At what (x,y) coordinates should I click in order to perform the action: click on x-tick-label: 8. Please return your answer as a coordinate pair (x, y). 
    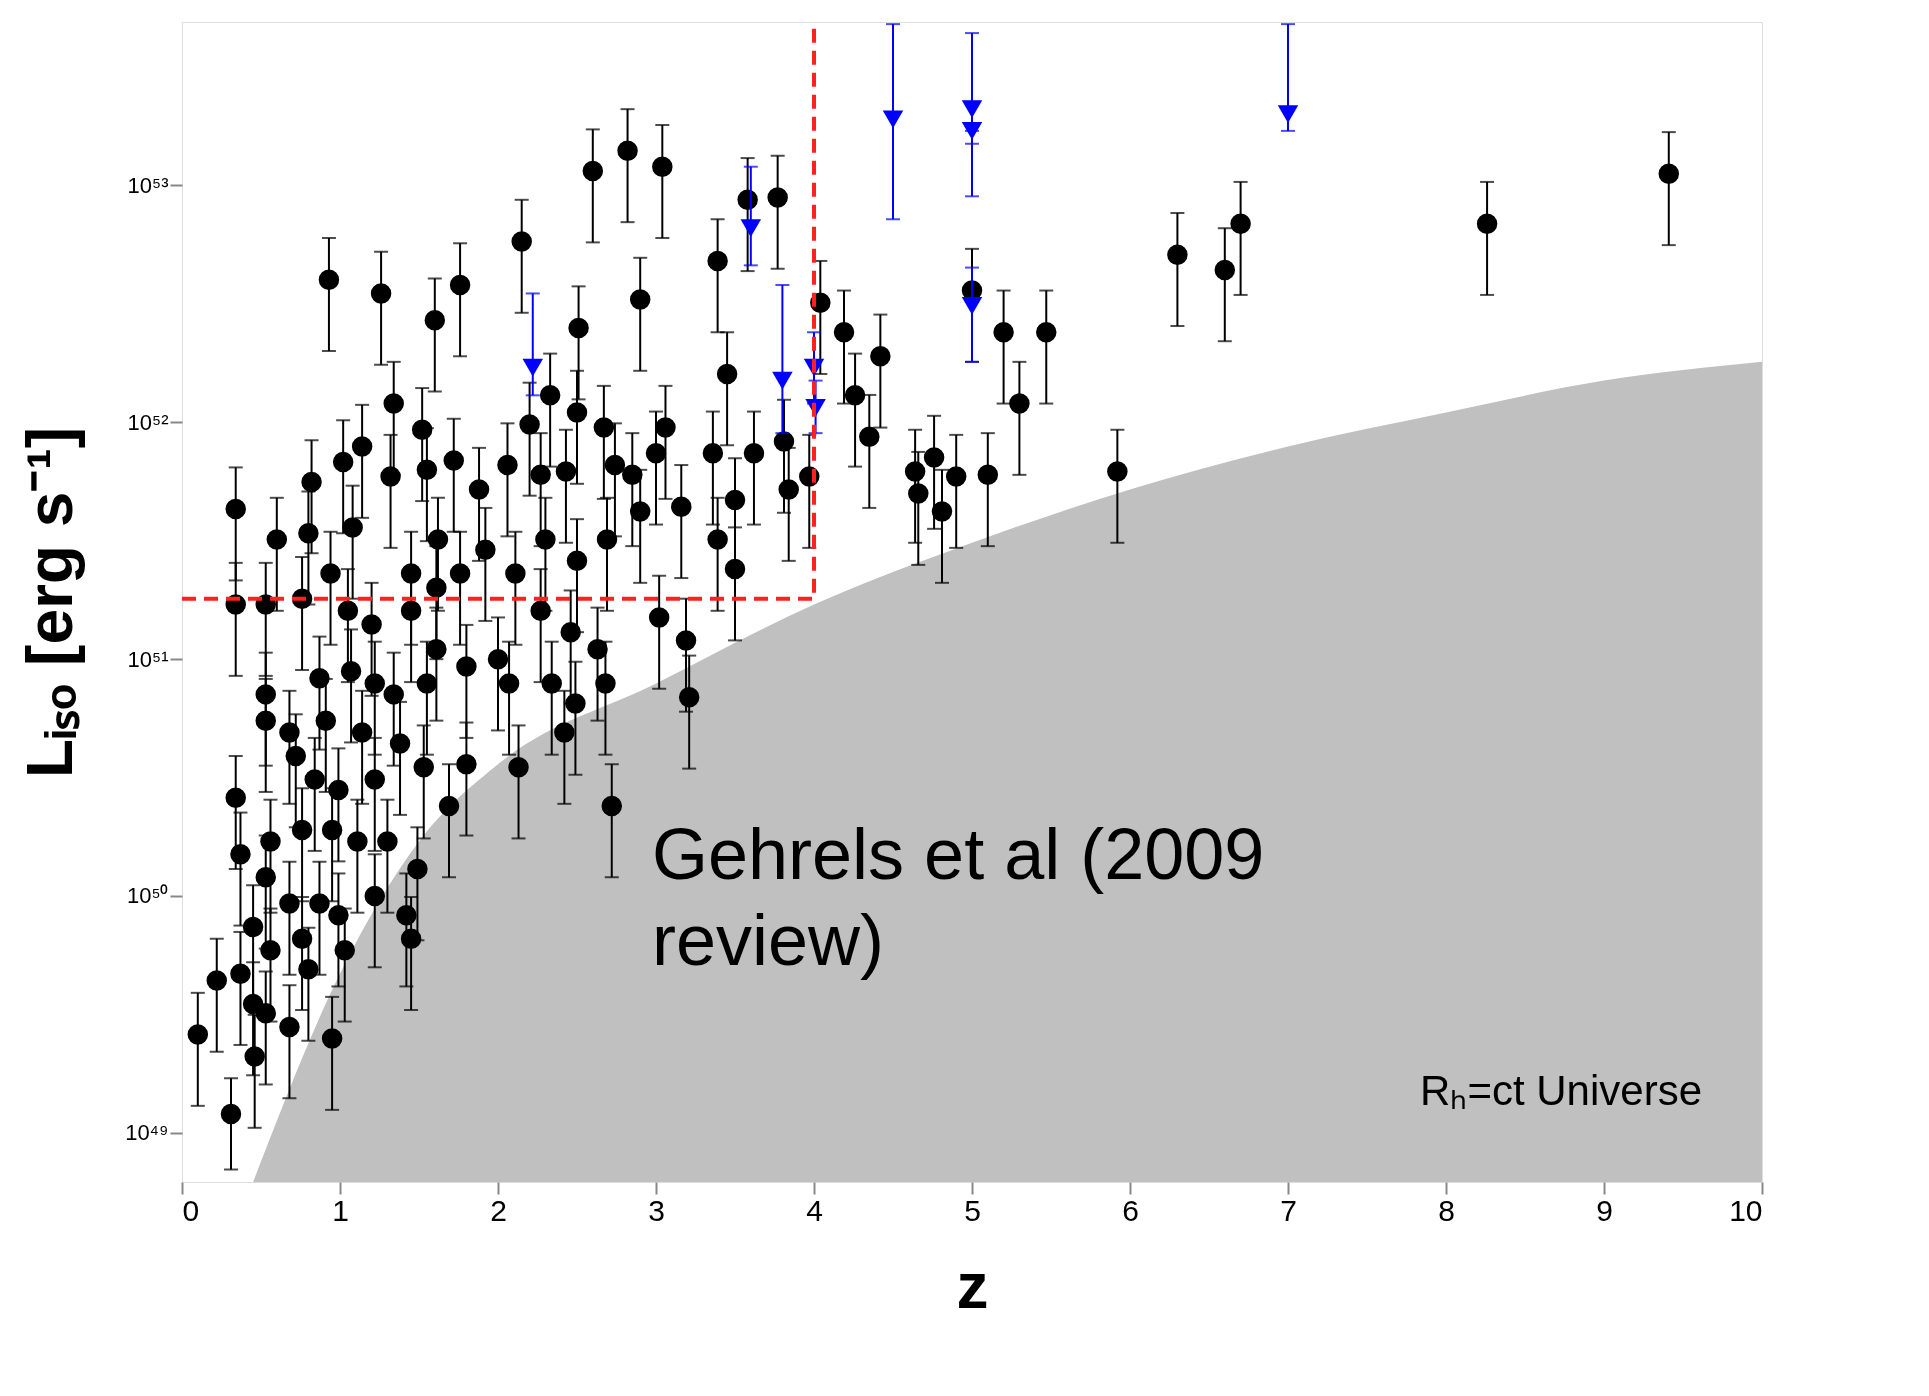
    Looking at the image, I should click on (1446, 1210).